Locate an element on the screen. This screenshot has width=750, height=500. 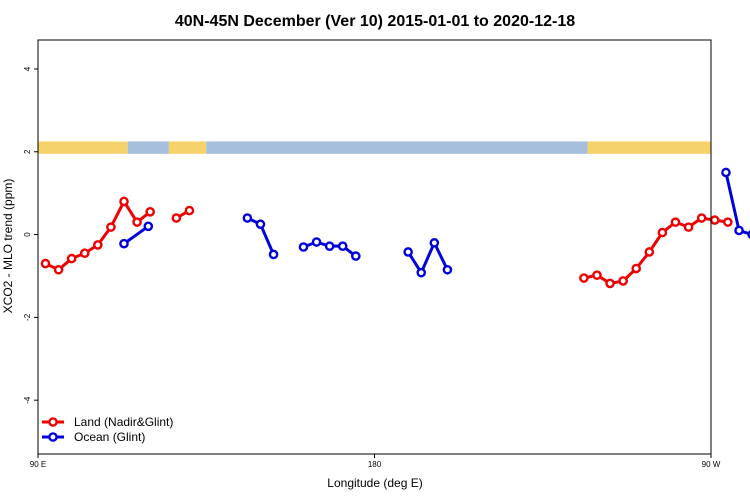
y-axis-label: XCO2 - MLO trend (ppm) is located at coordinates (8, 246).